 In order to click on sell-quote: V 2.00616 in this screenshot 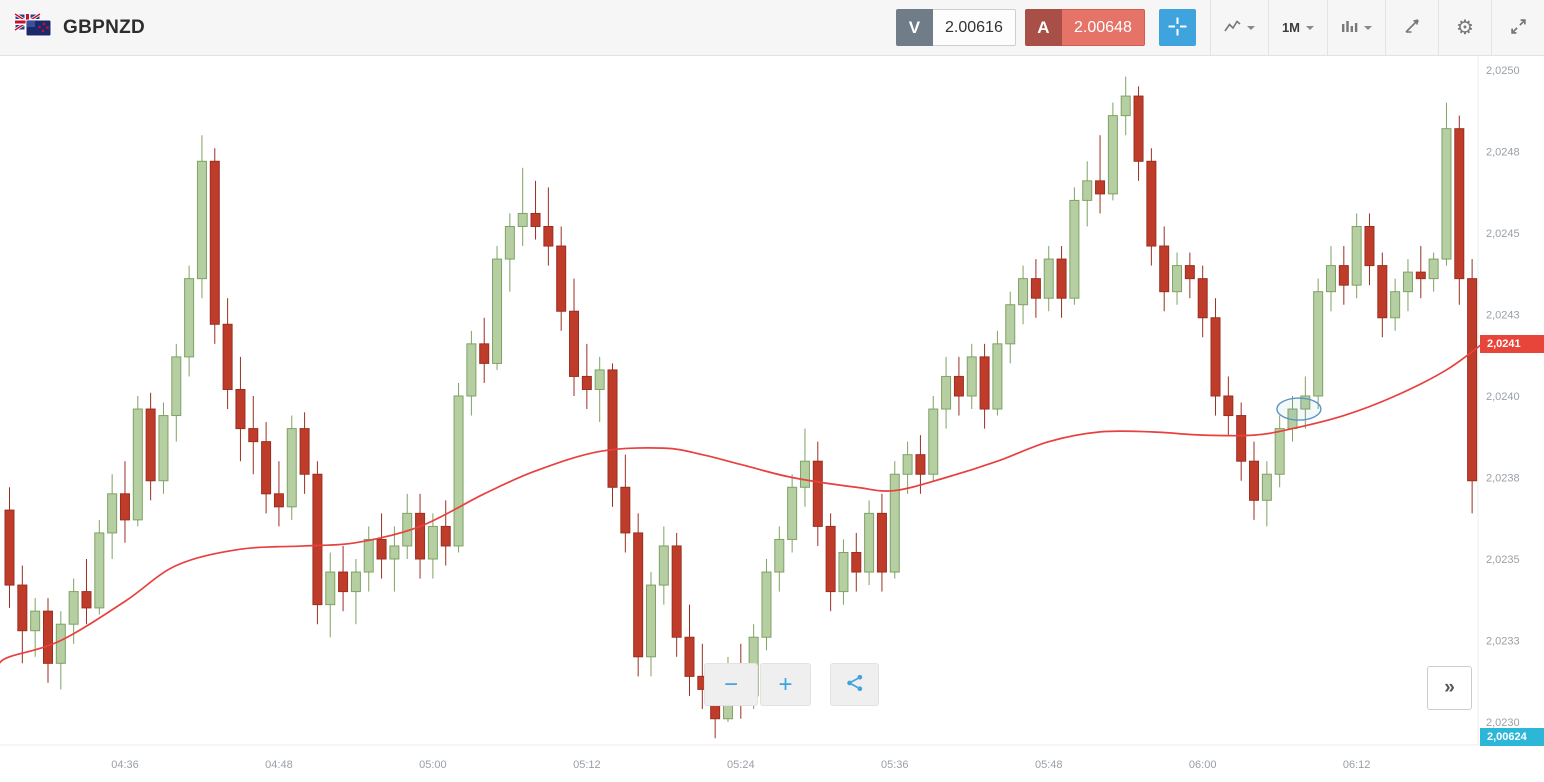, I will do `click(955, 27)`.